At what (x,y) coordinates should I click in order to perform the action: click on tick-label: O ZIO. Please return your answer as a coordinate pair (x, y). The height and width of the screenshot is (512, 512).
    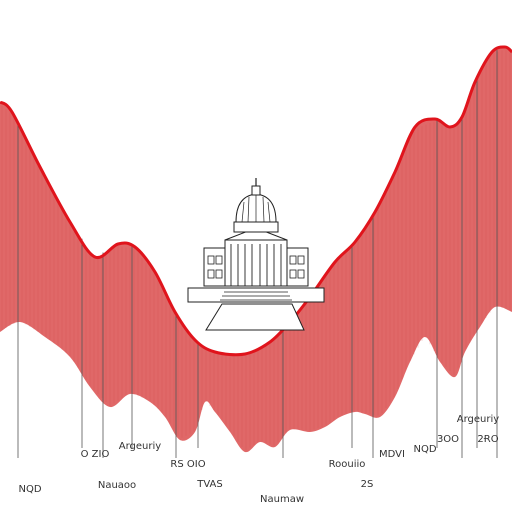
    Looking at the image, I should click on (95, 454).